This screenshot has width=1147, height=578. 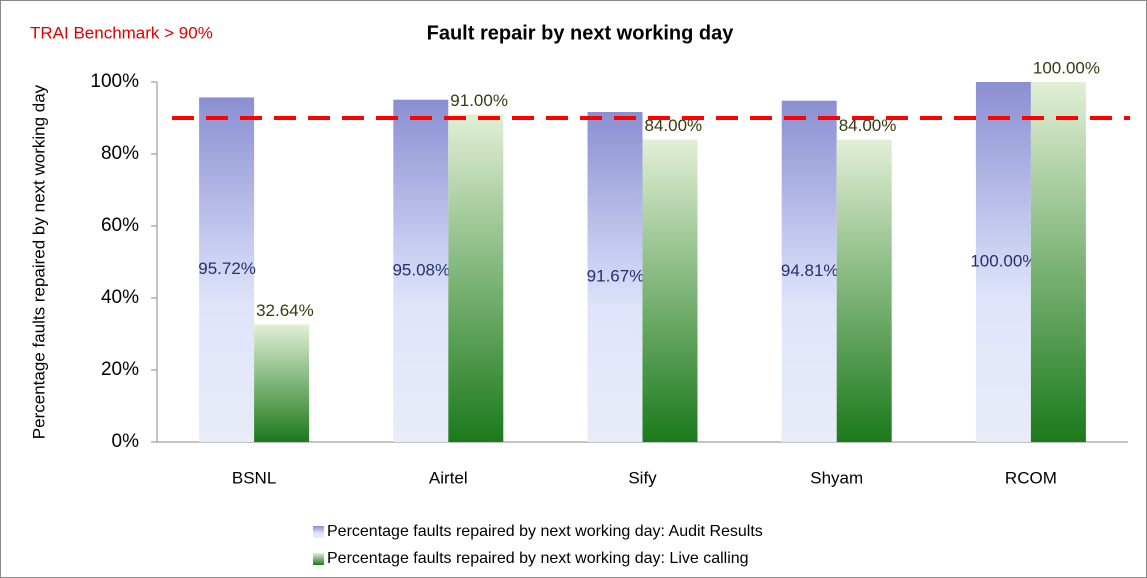 I want to click on data-label: 91.00%, so click(x=479, y=100).